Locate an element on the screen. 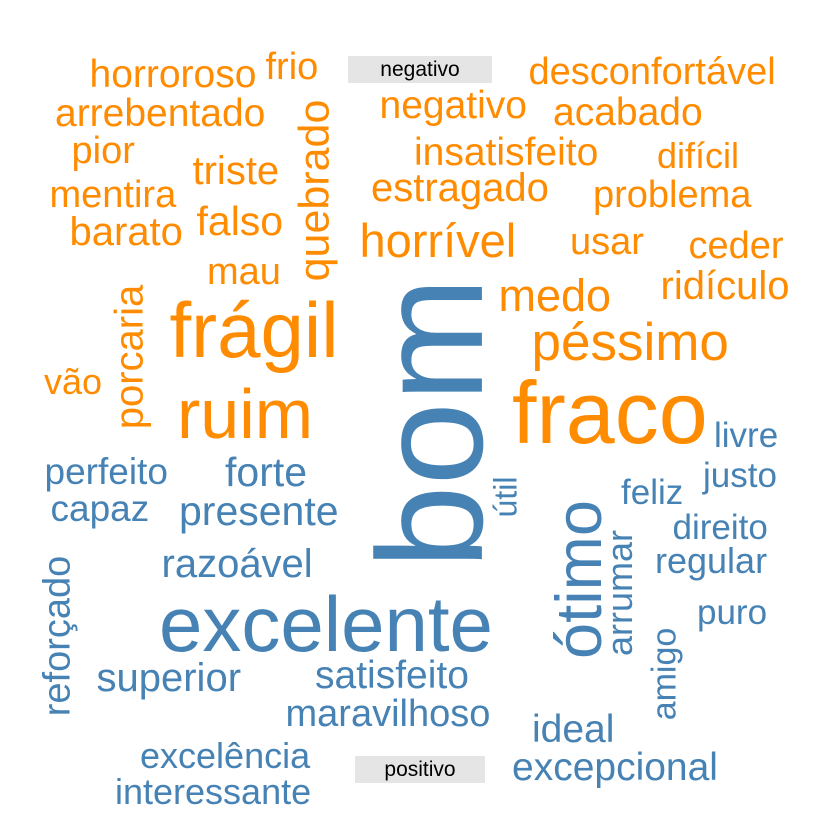 The width and height of the screenshot is (840, 840). word-forte: forte is located at coordinates (266, 471).